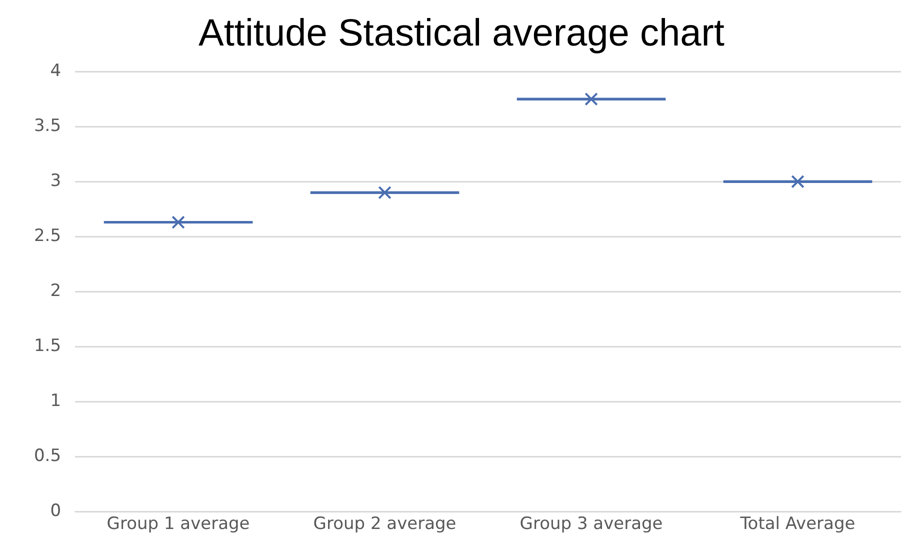 The width and height of the screenshot is (911, 546). What do you see at coordinates (48, 456) in the screenshot?
I see `y-tick-label: 0.5` at bounding box center [48, 456].